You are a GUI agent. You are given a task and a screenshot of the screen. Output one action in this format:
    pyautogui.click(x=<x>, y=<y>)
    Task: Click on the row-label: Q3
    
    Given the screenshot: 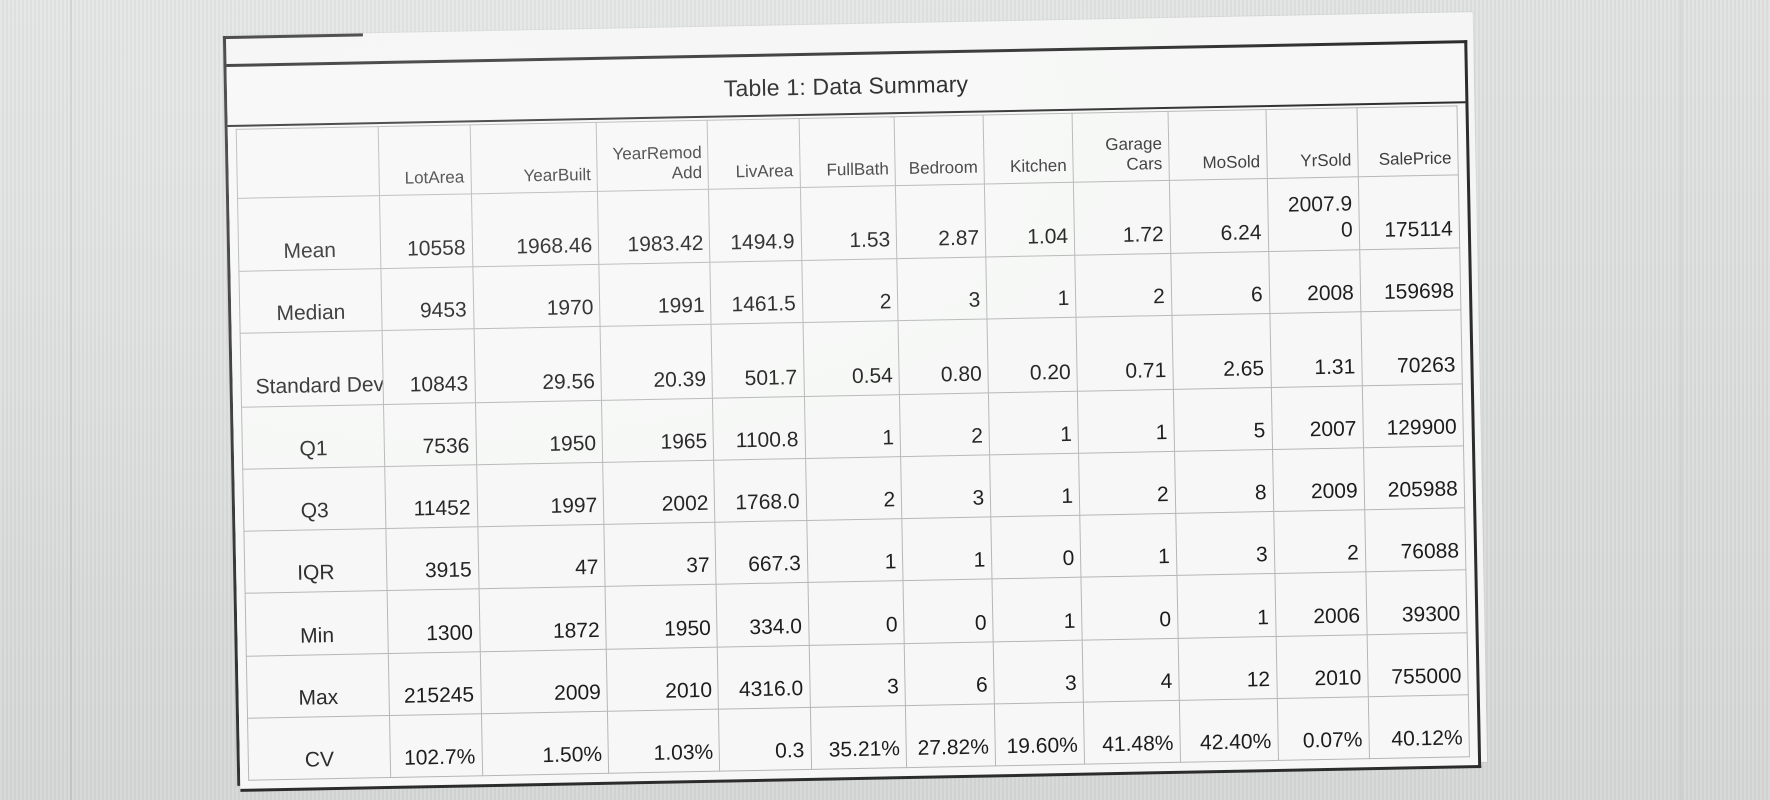 What is the action you would take?
    pyautogui.click(x=314, y=499)
    